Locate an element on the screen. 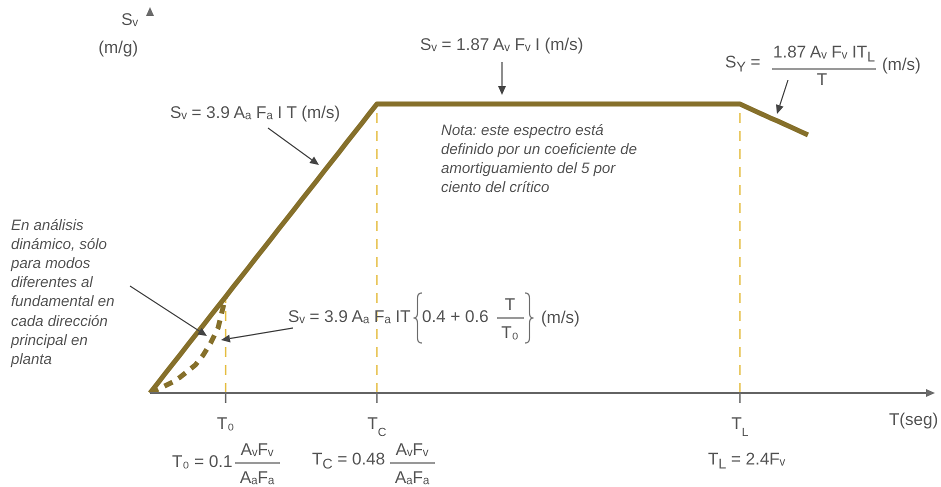 The width and height of the screenshot is (941, 487). text: T is located at coordinates (822, 80).